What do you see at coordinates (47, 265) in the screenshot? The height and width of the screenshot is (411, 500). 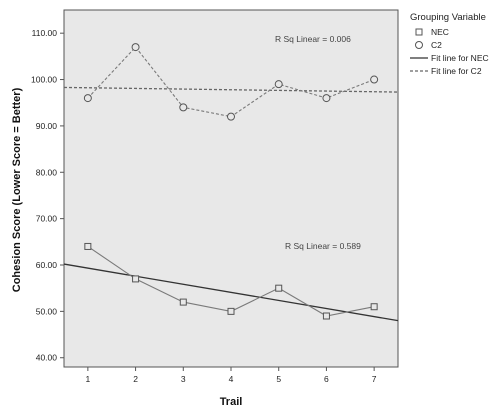 I see `y-tick-label-2: 60.00` at bounding box center [47, 265].